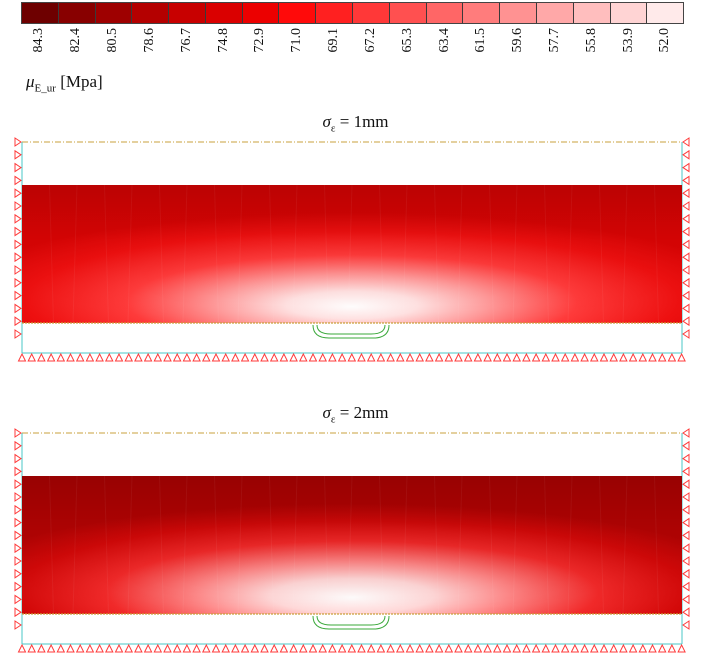 The image size is (711, 662). I want to click on color-scale-tick-label: 78.6, so click(149, 40).